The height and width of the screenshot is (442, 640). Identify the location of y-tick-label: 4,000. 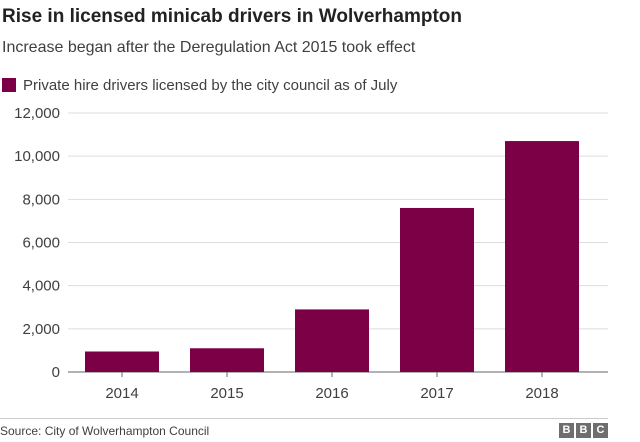
(41, 286).